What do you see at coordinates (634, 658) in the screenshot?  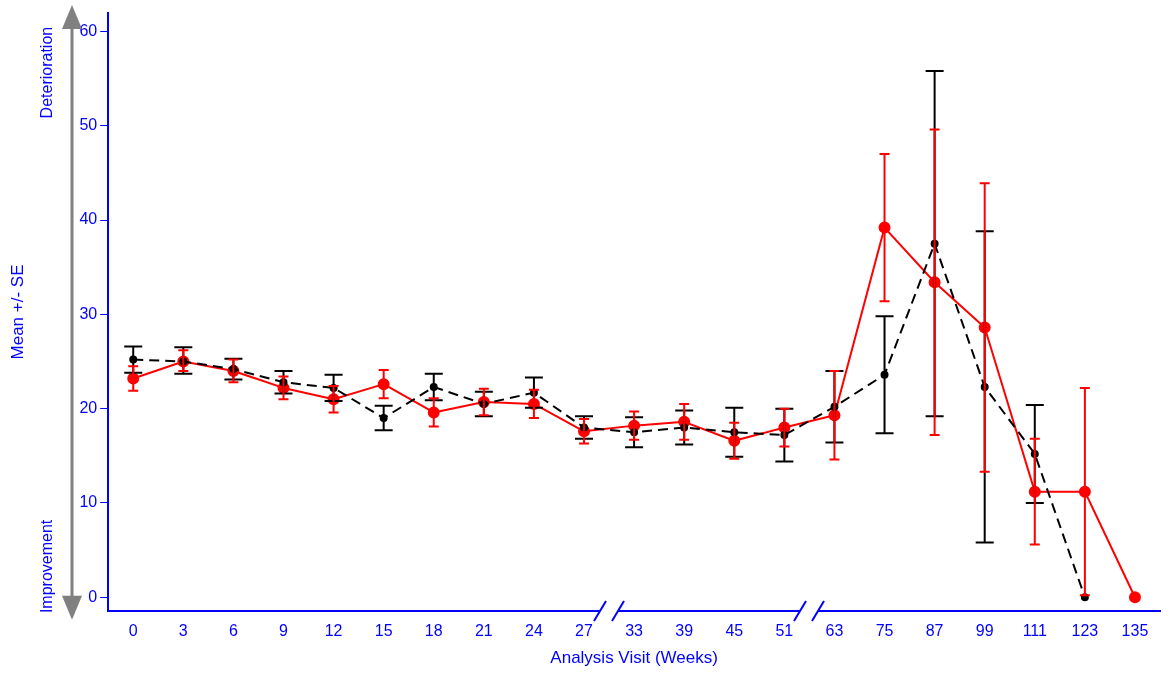 I see `x-axis-title: Analysis Visit (Weeks)` at bounding box center [634, 658].